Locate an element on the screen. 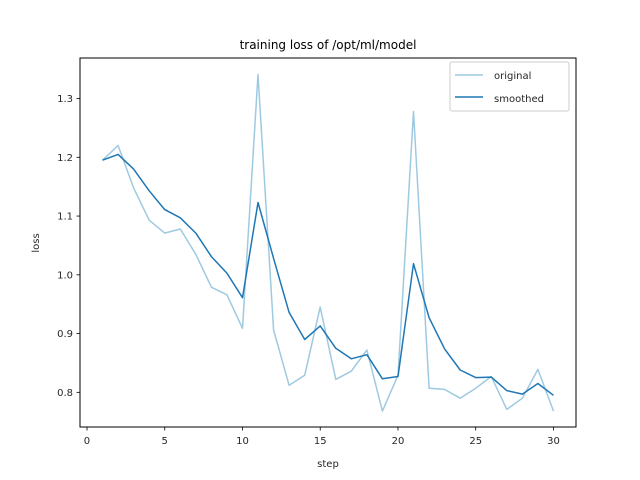 The image size is (640, 480). y-tick-label: 1.0 is located at coordinates (65, 275).